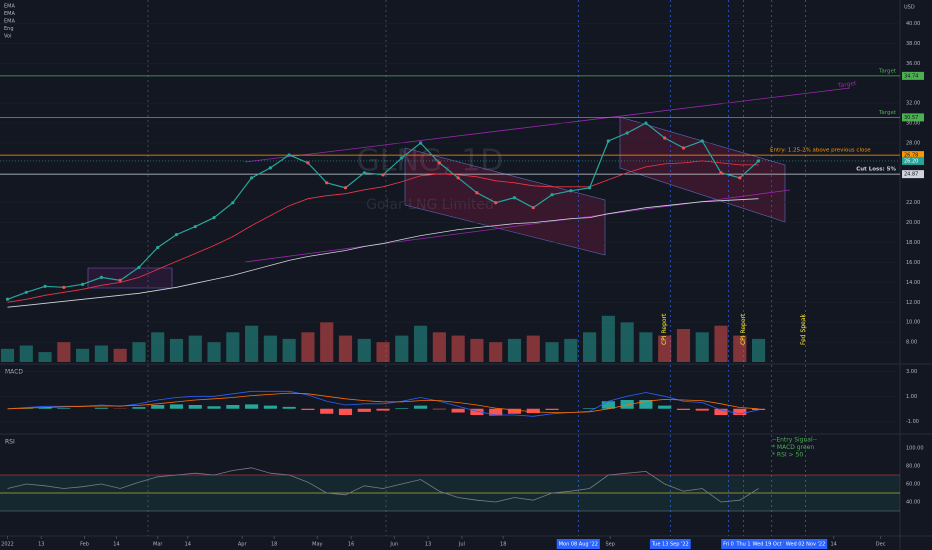 The height and width of the screenshot is (550, 932). What do you see at coordinates (913, 263) in the screenshot?
I see `y-tick-label: 16.00` at bounding box center [913, 263].